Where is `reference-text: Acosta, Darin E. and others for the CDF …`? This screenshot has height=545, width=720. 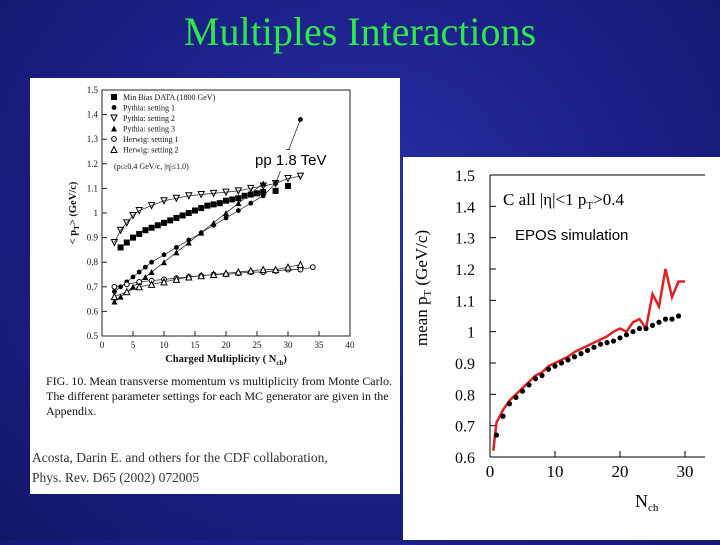 reference-text: Acosta, Darin E. and others for the CDF … is located at coordinates (180, 468).